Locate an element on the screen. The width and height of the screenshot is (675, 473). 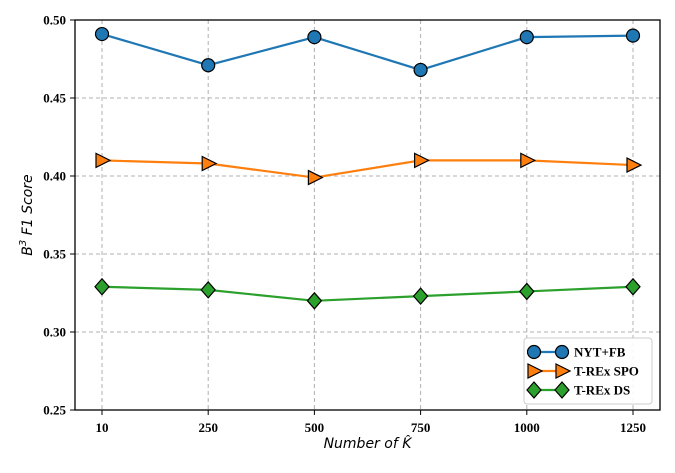
x-tick-label: 1000 is located at coordinates (527, 427).